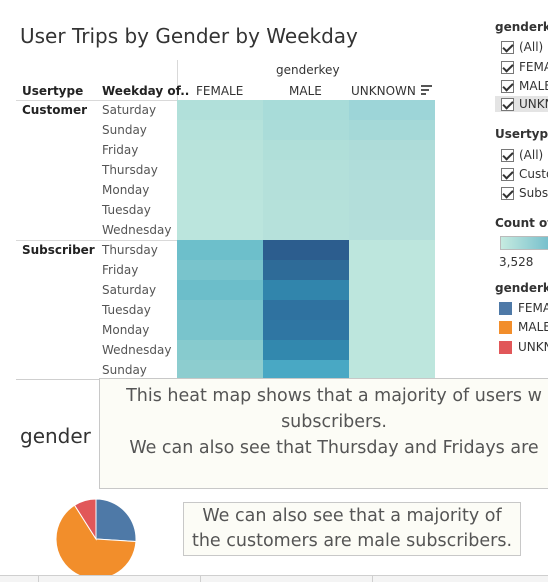 The height and width of the screenshot is (582, 548). What do you see at coordinates (120, 150) in the screenshot?
I see `weekday-label: Friday` at bounding box center [120, 150].